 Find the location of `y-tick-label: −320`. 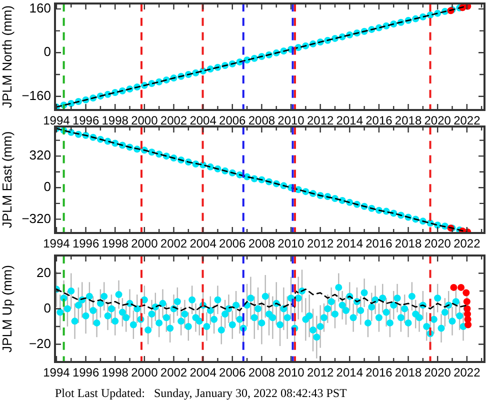

y-tick-label: −320 is located at coordinates (36, 218).